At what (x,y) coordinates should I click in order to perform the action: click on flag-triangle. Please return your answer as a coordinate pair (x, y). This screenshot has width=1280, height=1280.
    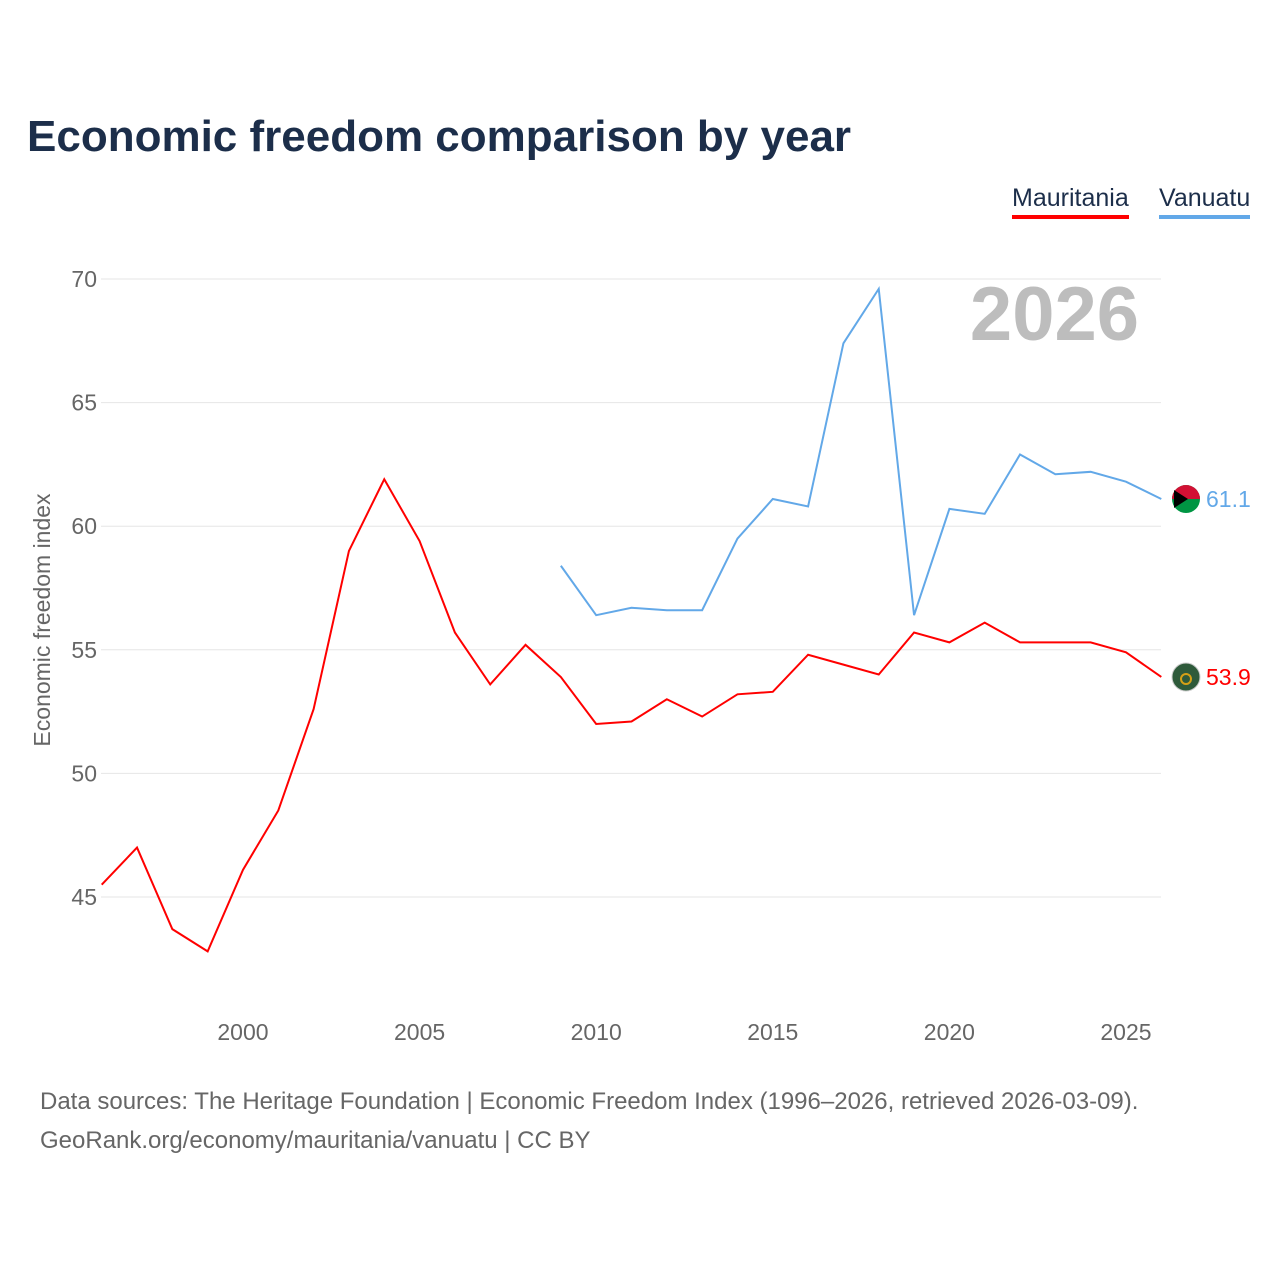
    Looking at the image, I should click on (1181, 499).